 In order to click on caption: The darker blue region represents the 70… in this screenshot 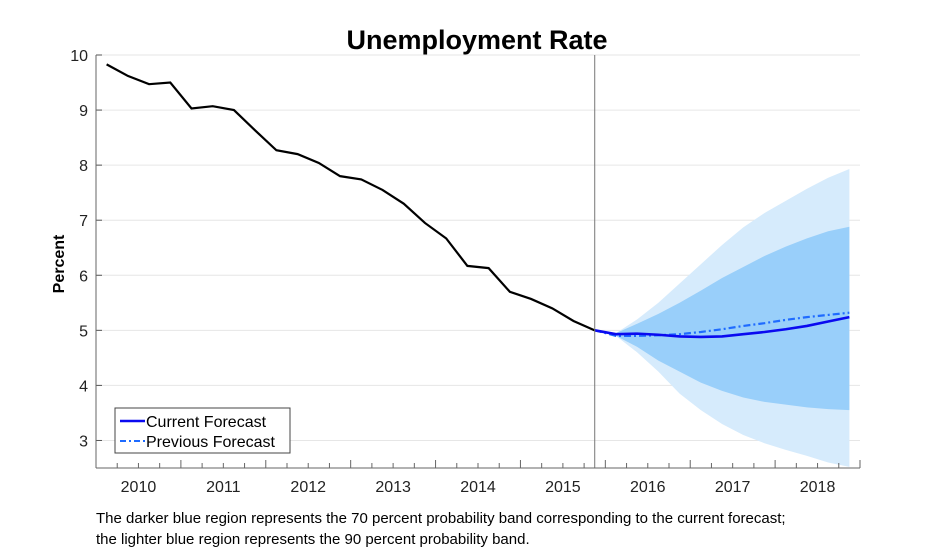, I will do `click(441, 529)`.